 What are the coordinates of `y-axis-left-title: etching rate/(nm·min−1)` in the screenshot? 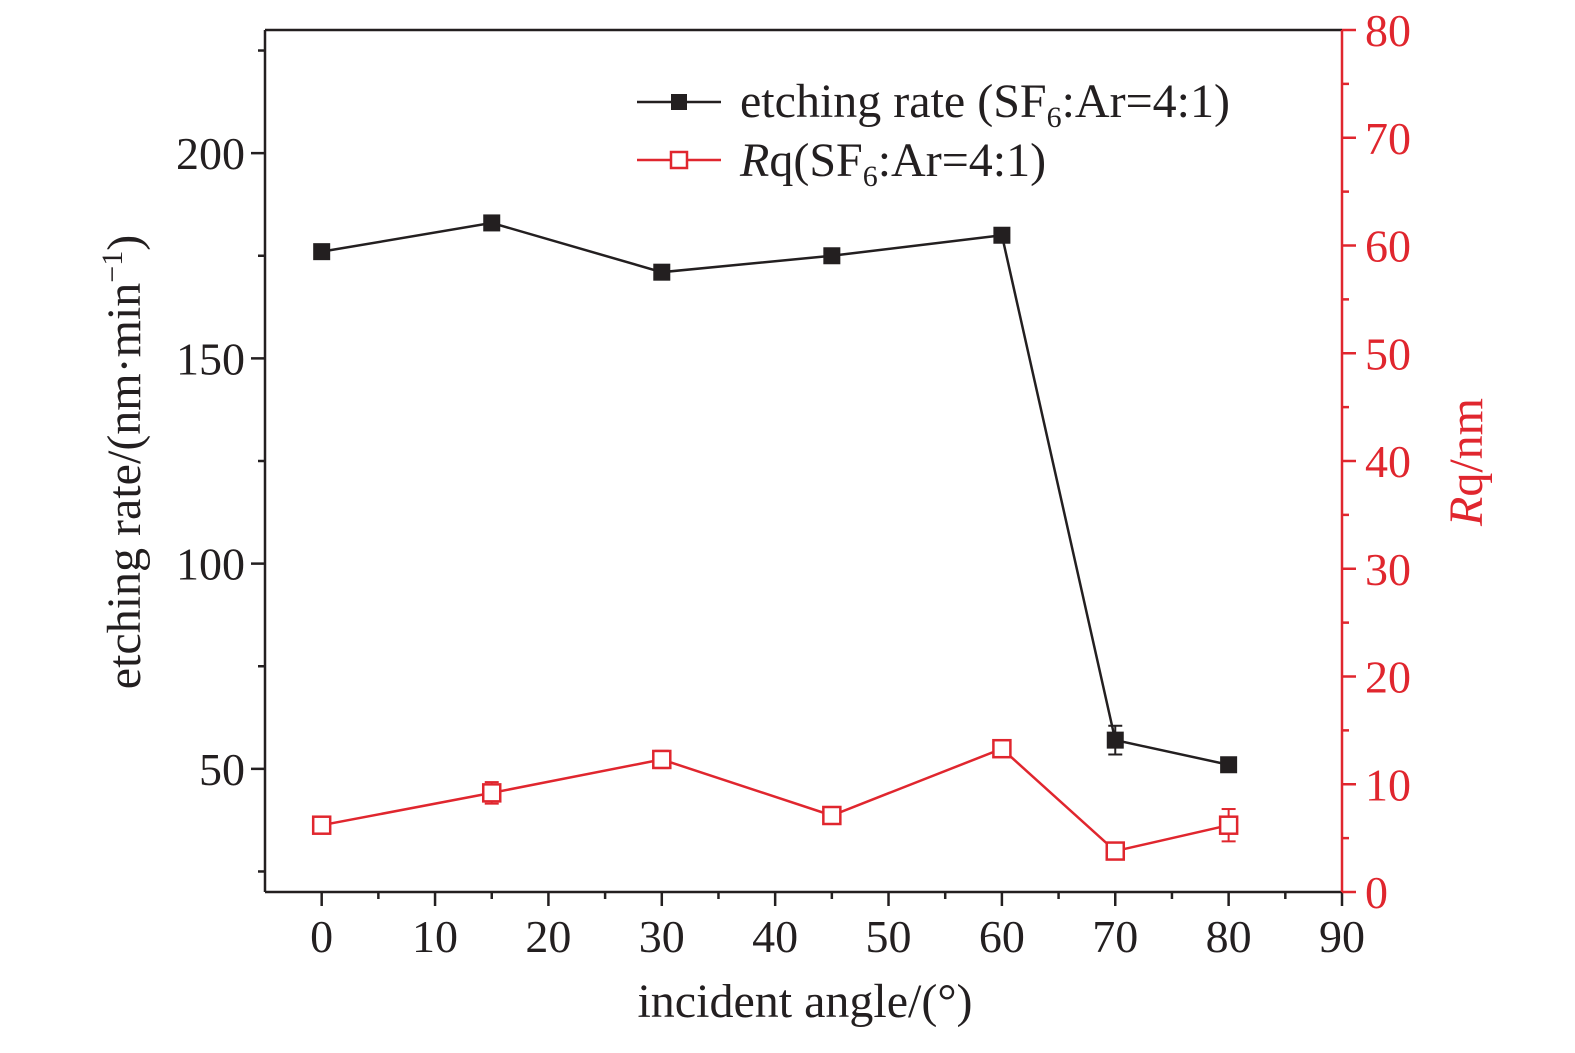 It's located at (123, 462).